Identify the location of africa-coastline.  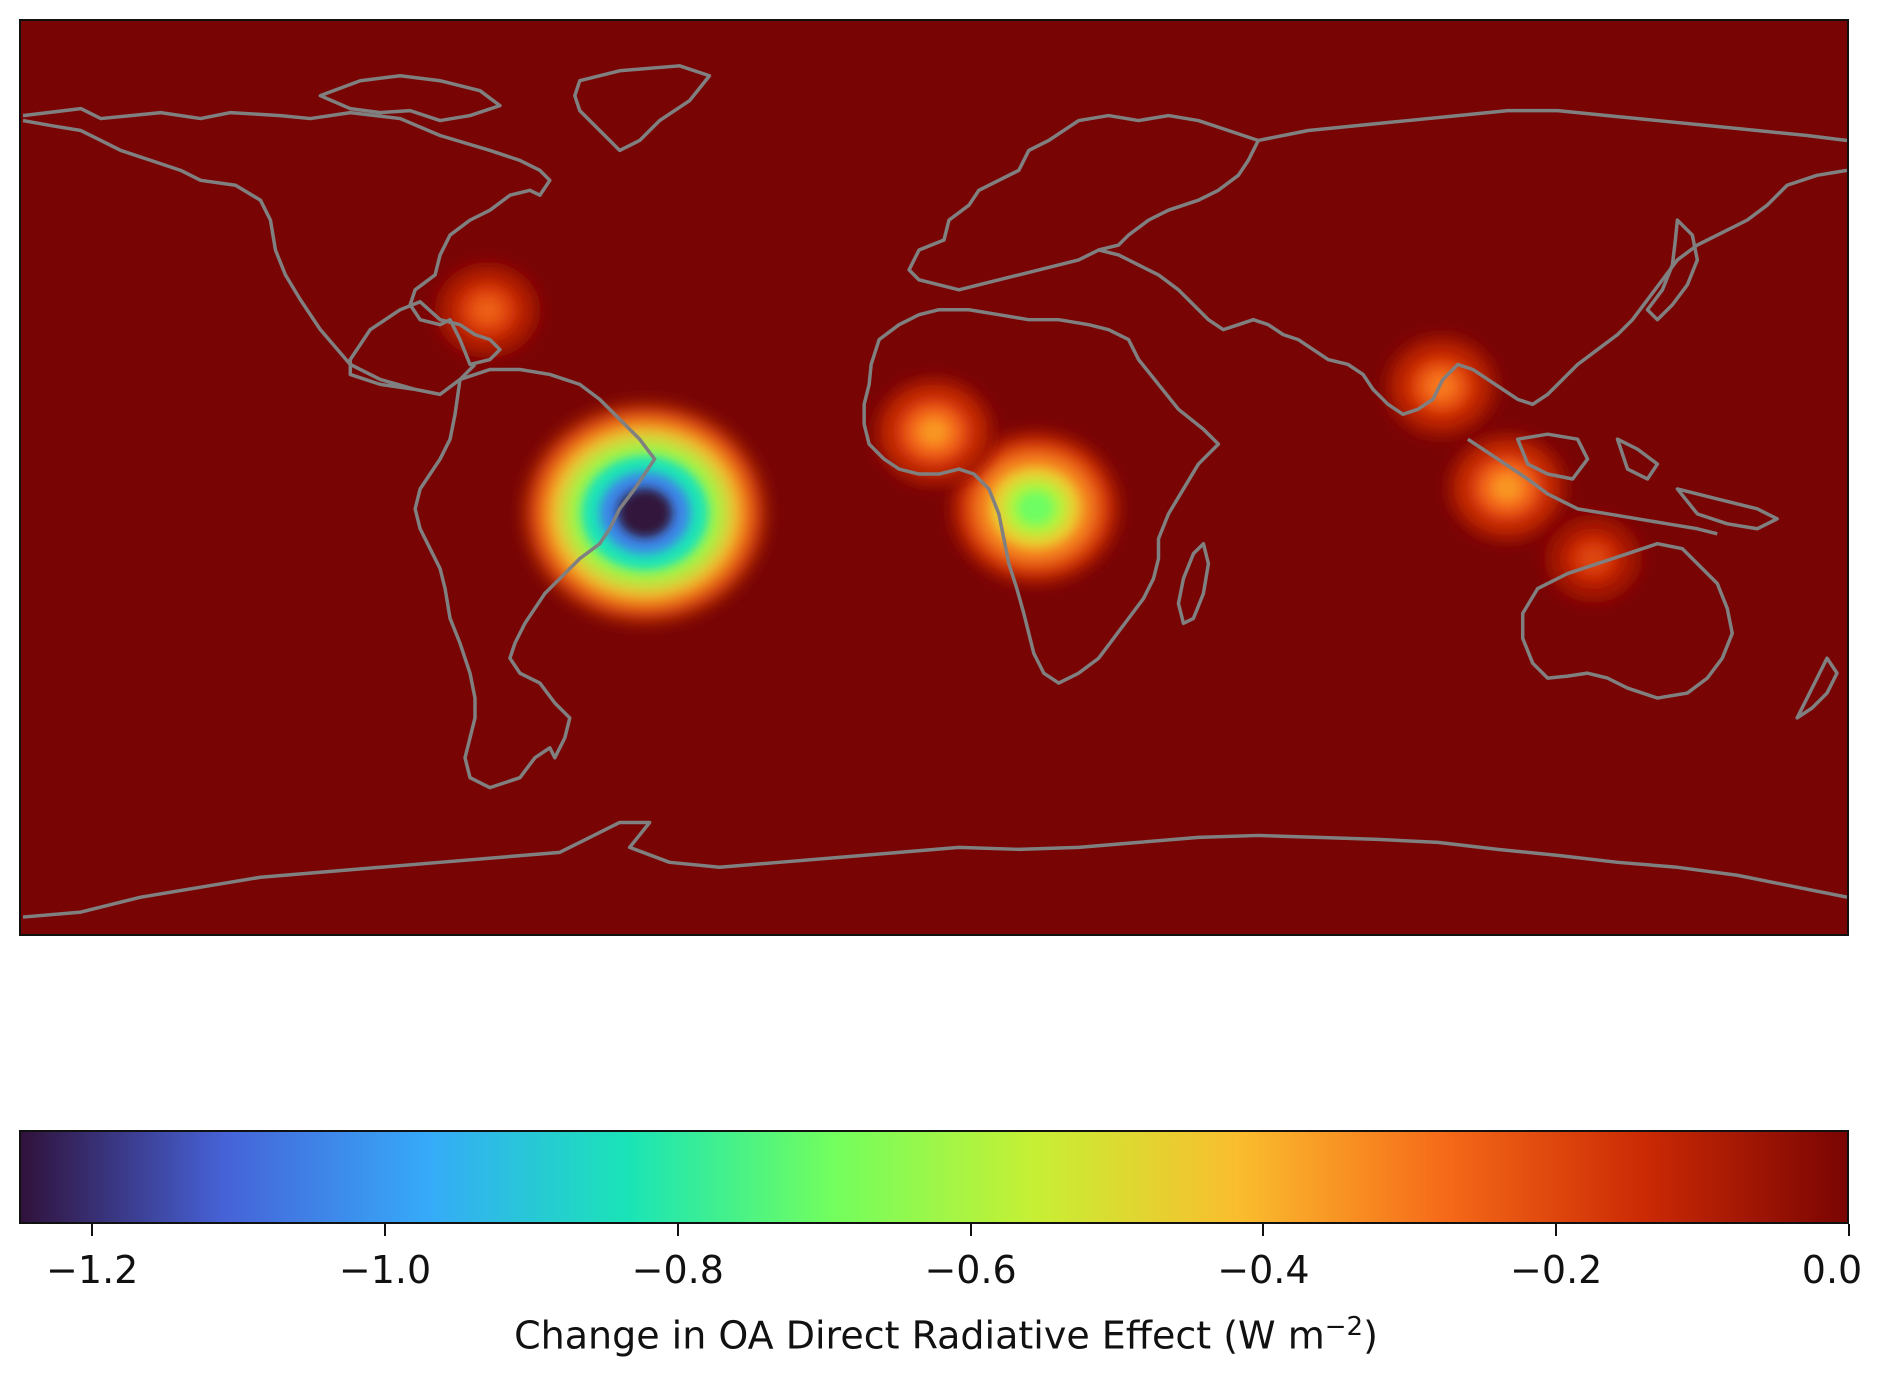
(1041, 496).